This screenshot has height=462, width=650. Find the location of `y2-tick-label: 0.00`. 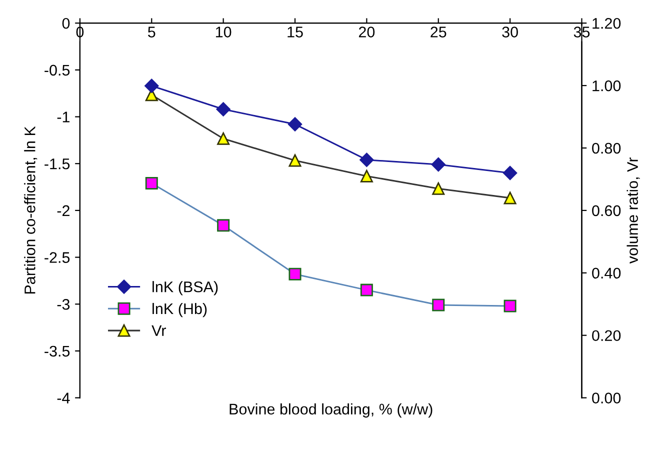

y2-tick-label: 0.00 is located at coordinates (606, 398).